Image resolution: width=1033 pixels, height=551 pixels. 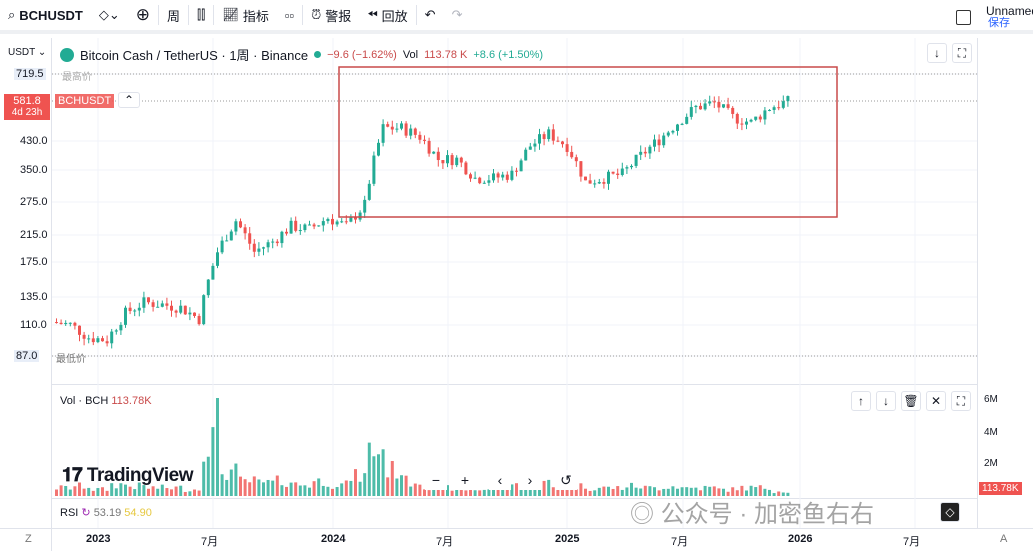 I want to click on undo-button: ↶, so click(x=430, y=16).